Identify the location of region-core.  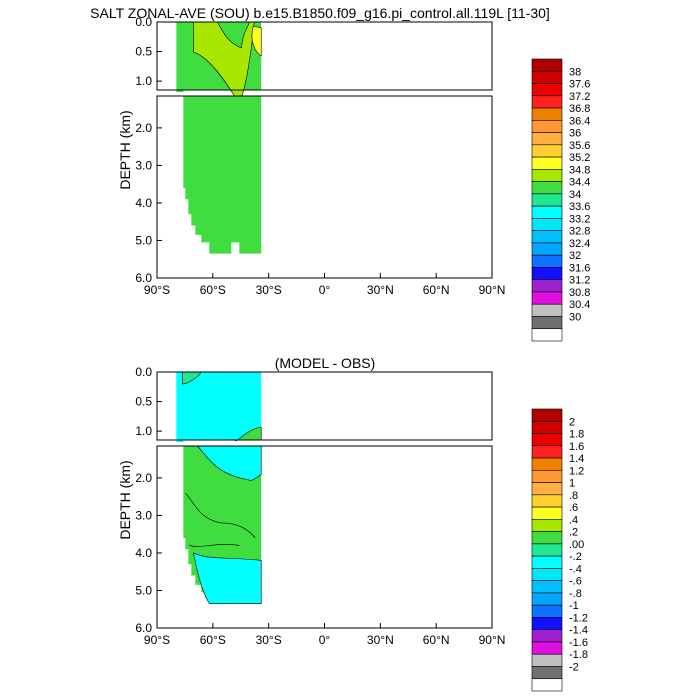
(233, 35).